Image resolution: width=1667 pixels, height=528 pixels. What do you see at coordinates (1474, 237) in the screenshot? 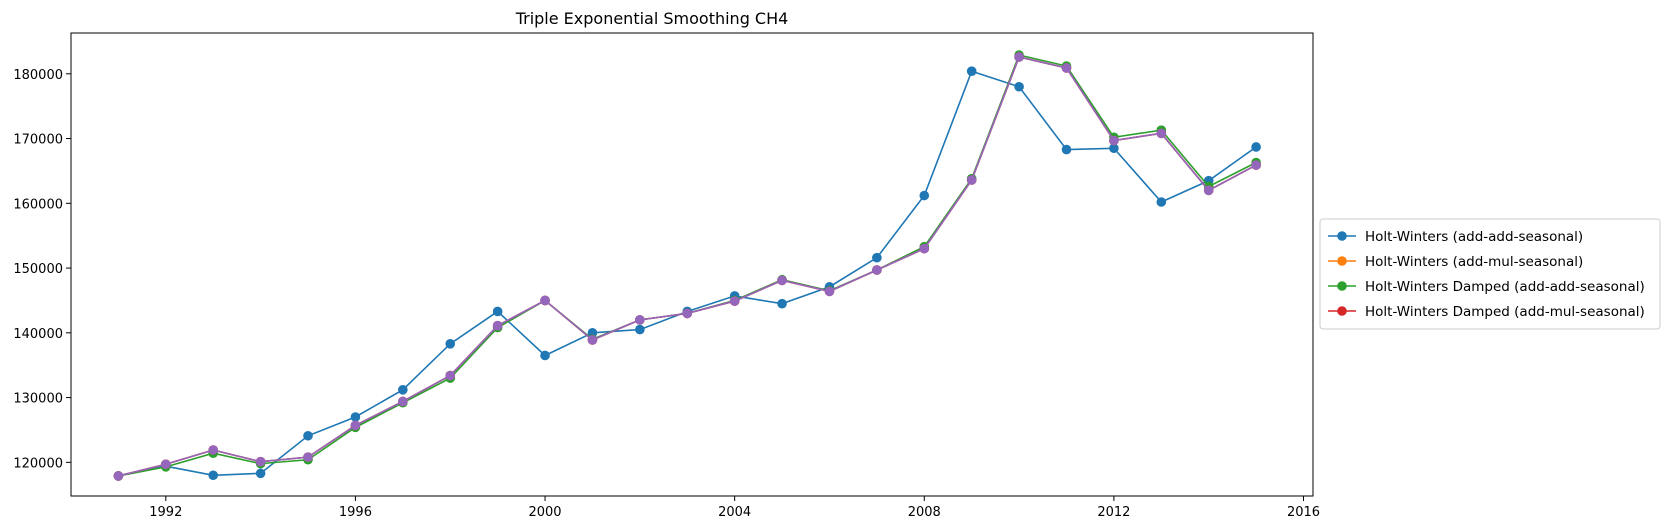
I see `legend-label: Holt-Winters (add-add-seasonal)` at bounding box center [1474, 237].